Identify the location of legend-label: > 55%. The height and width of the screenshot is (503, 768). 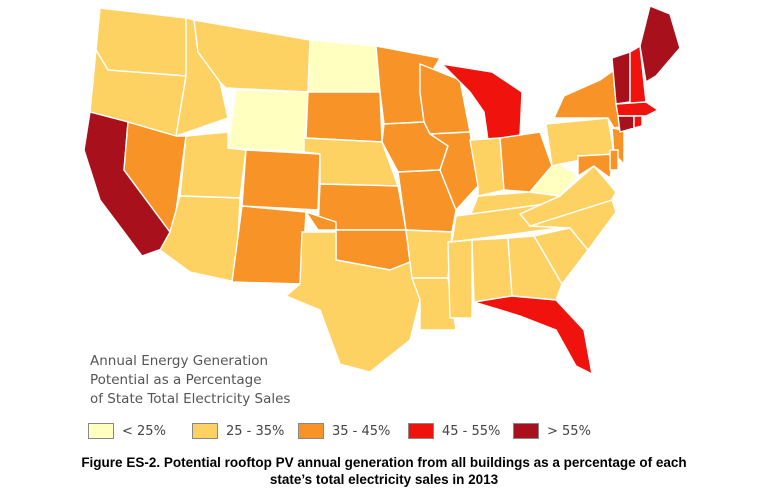
(569, 431).